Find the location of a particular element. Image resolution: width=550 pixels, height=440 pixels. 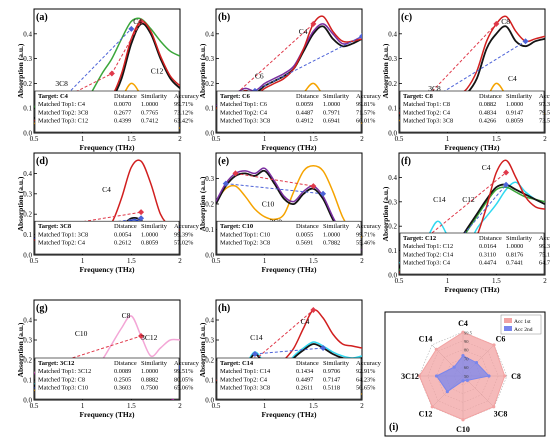

table-header-cell: Similarity is located at coordinates (519, 238).